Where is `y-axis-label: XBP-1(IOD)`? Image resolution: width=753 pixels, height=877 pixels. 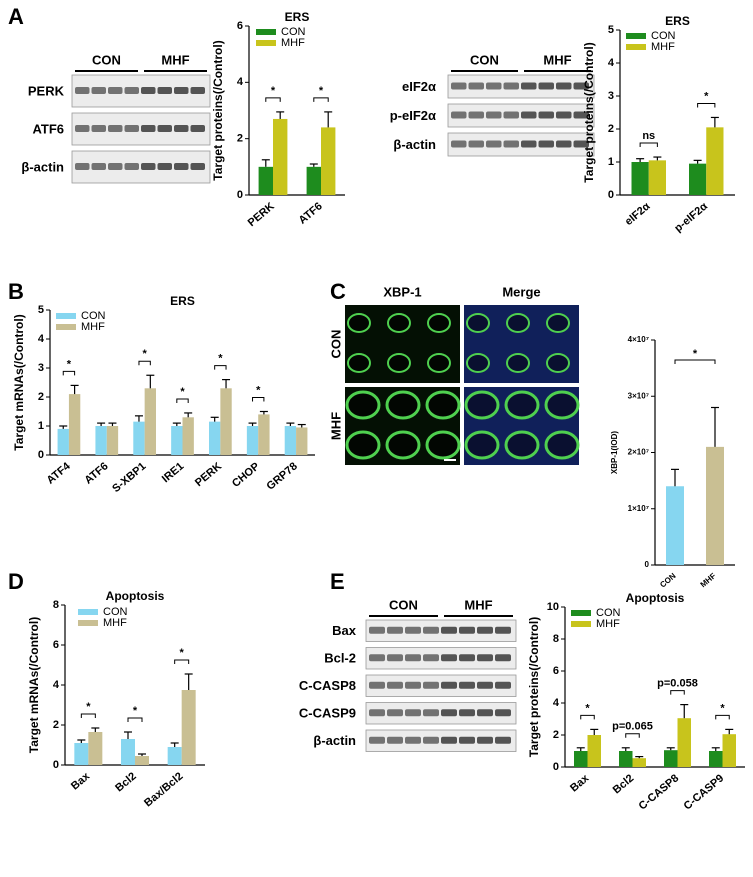
y-axis-label: XBP-1(IOD) is located at coordinates (614, 452).